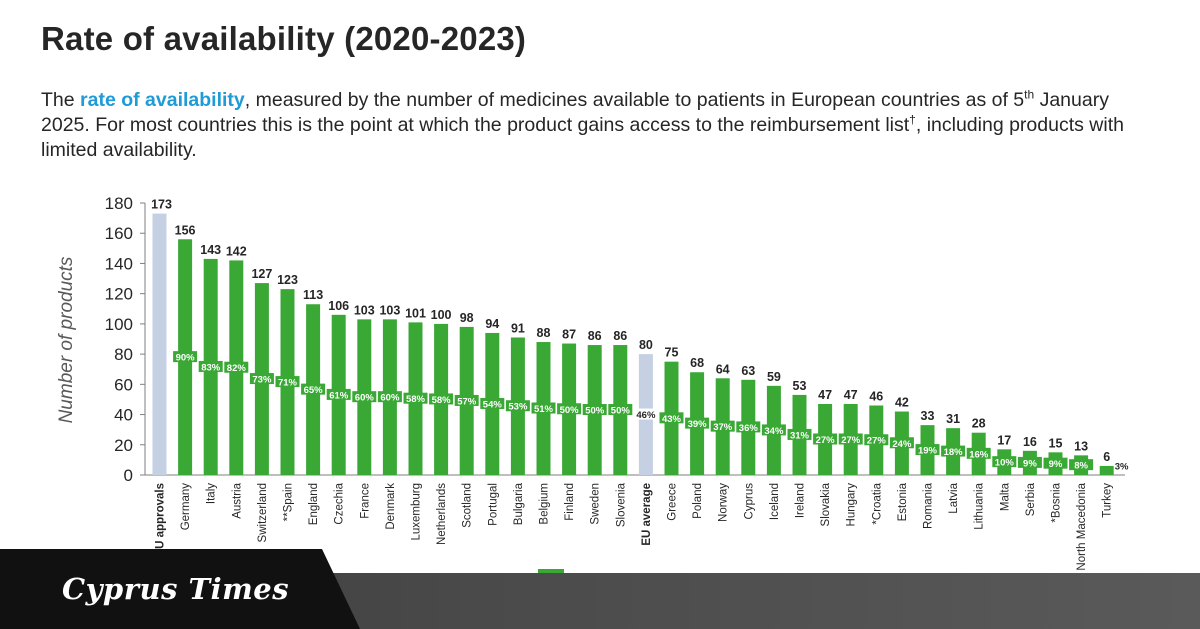  What do you see at coordinates (123, 445) in the screenshot?
I see `y-tick-label: 20` at bounding box center [123, 445].